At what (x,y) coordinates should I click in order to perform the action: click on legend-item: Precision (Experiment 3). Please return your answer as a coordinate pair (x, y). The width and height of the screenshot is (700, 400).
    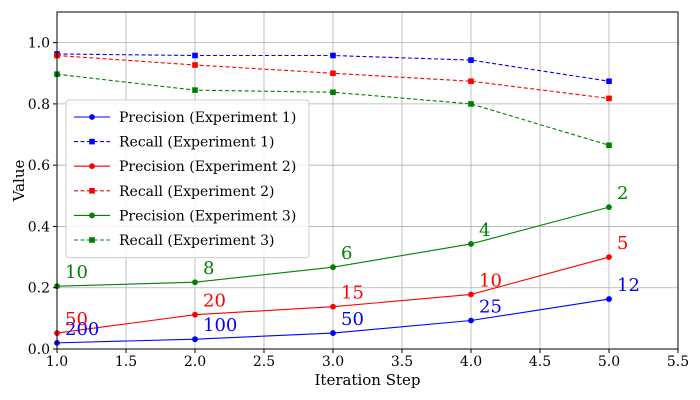
    Looking at the image, I should click on (185, 216).